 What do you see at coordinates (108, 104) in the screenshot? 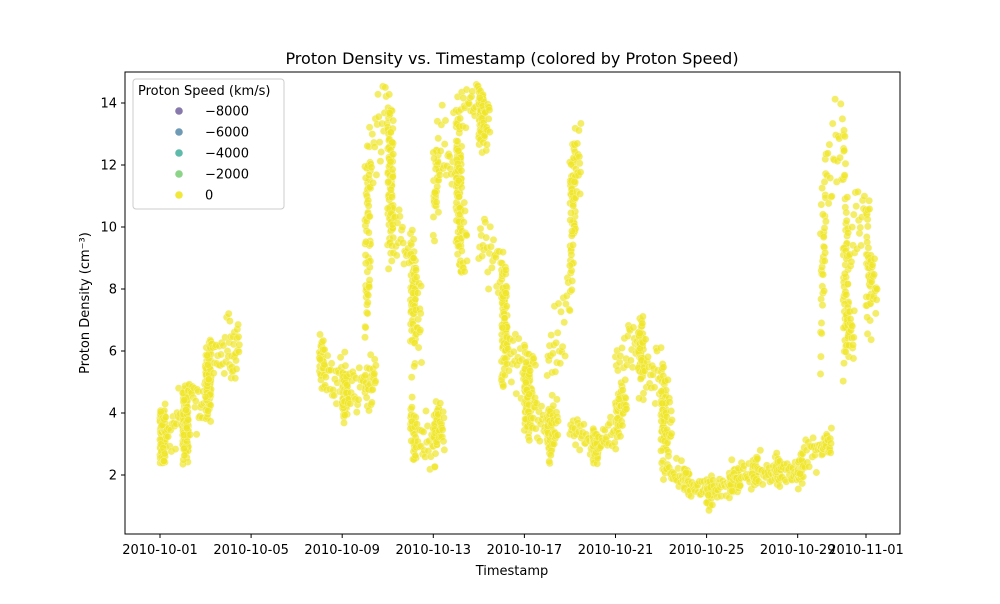
I see `y-tick-label: 14` at bounding box center [108, 104].